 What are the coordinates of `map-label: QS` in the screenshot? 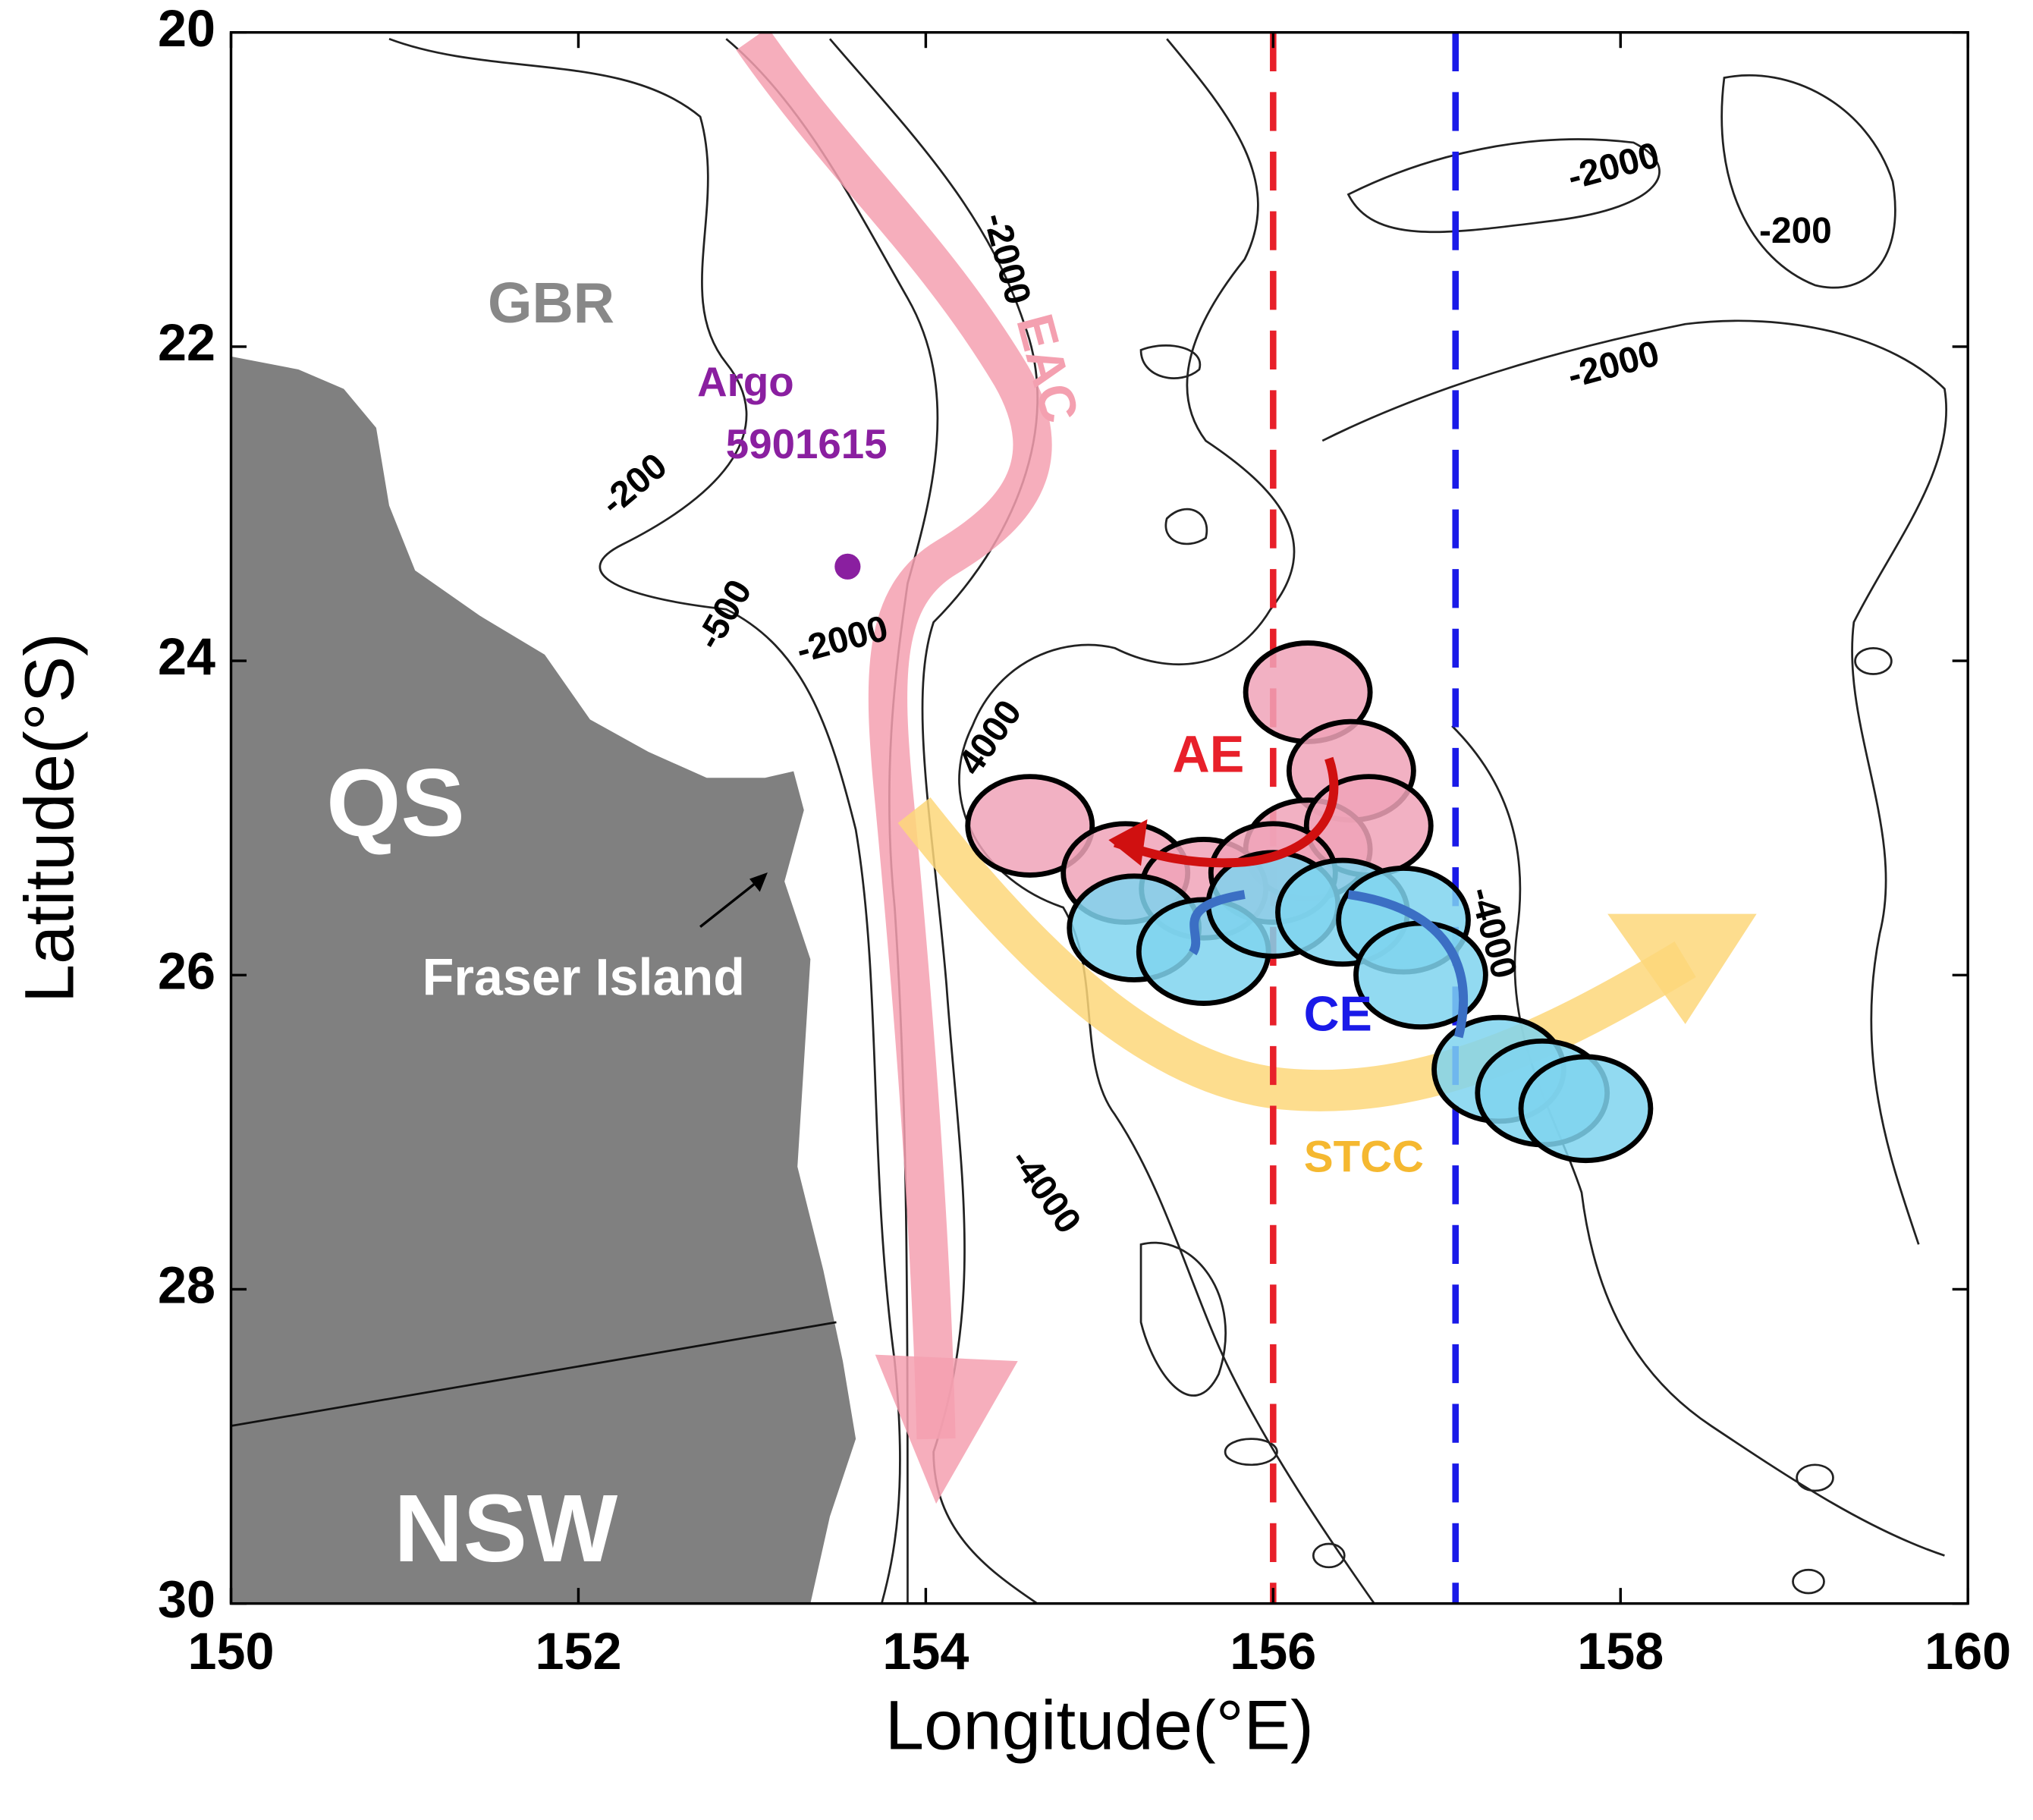 It's located at (396, 802).